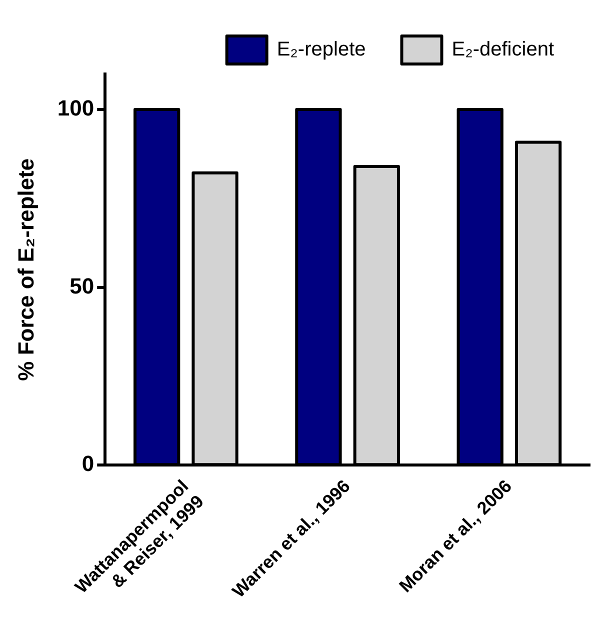  What do you see at coordinates (321, 49) in the screenshot?
I see `legend-label: E₂-replete` at bounding box center [321, 49].